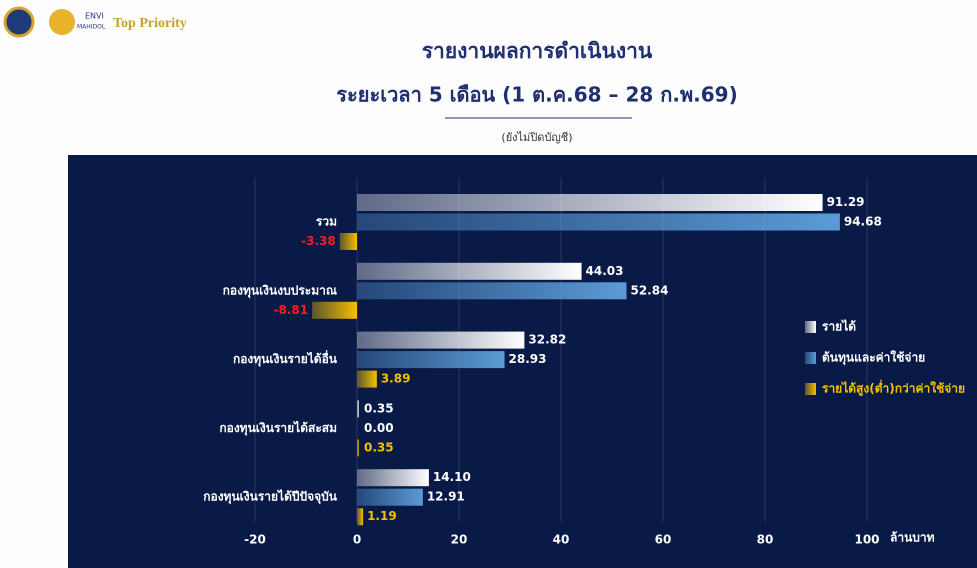 The width and height of the screenshot is (977, 568). What do you see at coordinates (649, 290) in the screenshot?
I see `value-label: 52.84` at bounding box center [649, 290].